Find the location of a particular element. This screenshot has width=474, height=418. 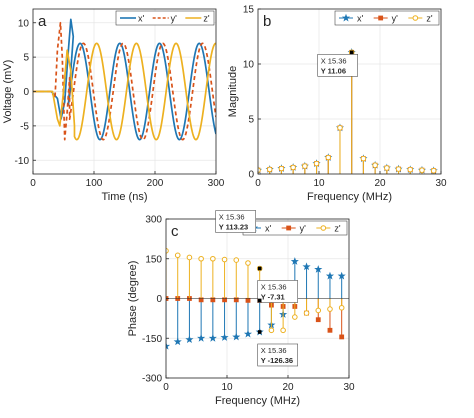

x-tick-label: 200 is located at coordinates (155, 183).